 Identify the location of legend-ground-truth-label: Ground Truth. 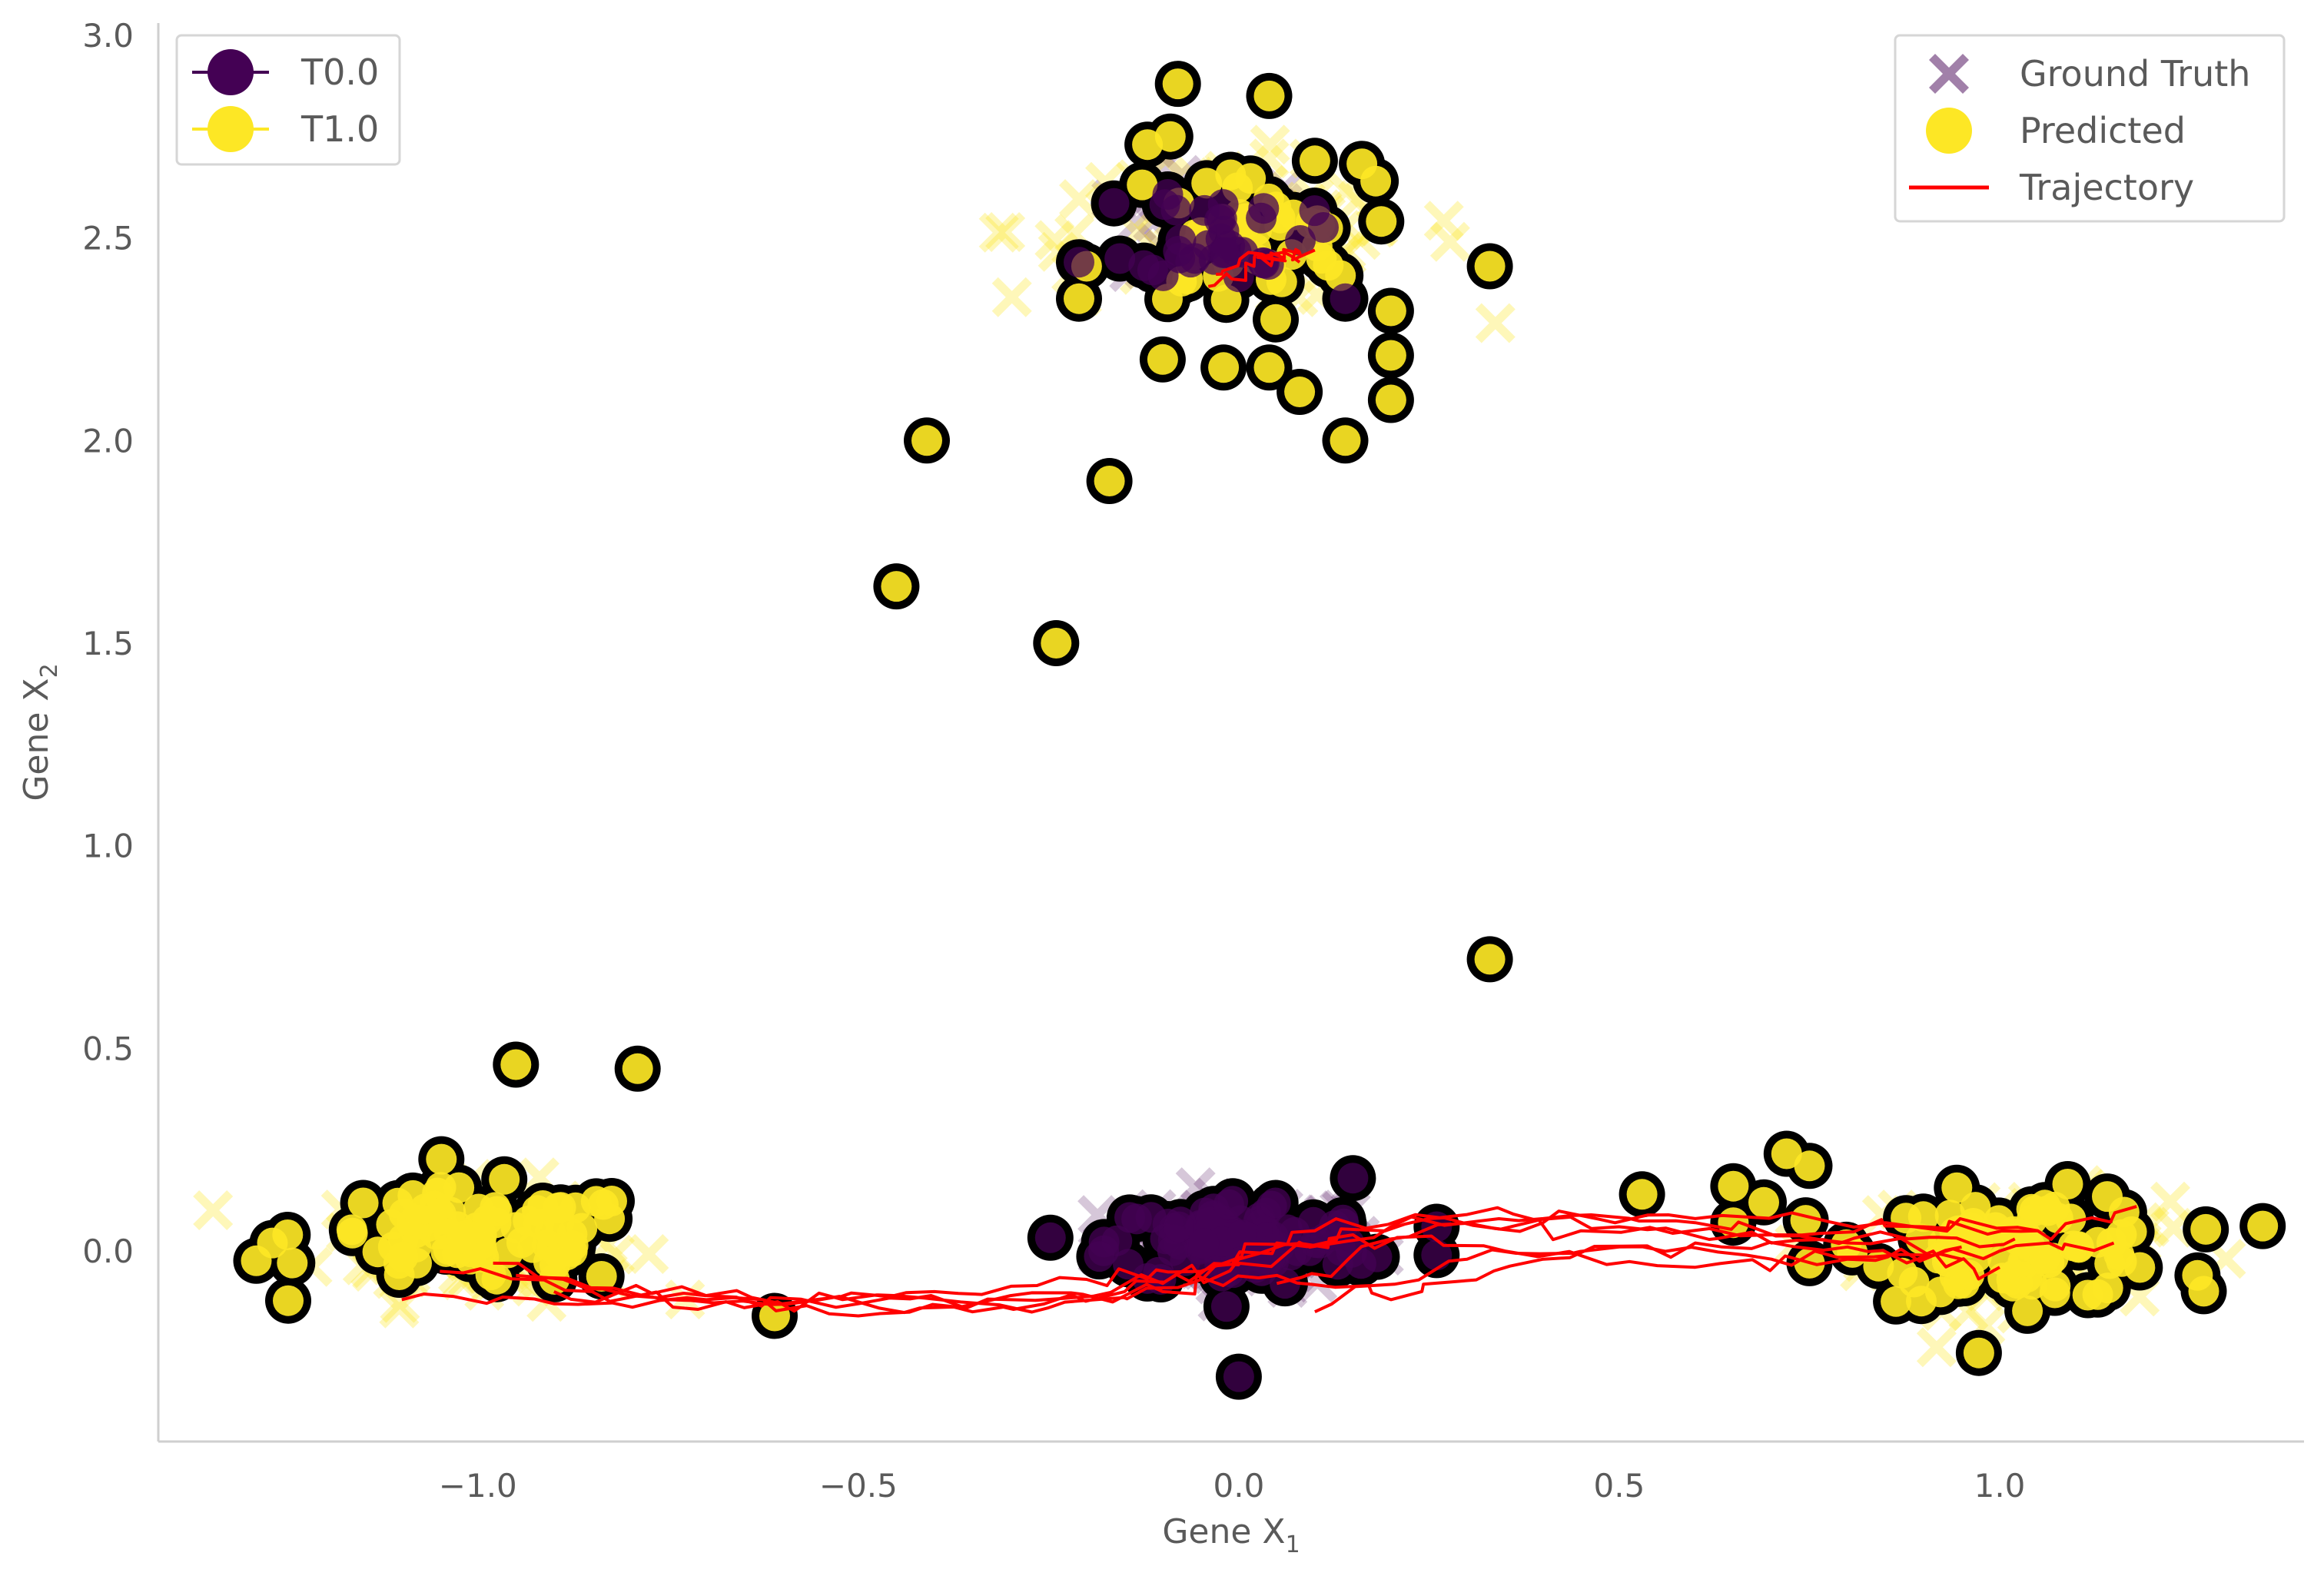
(2135, 74).